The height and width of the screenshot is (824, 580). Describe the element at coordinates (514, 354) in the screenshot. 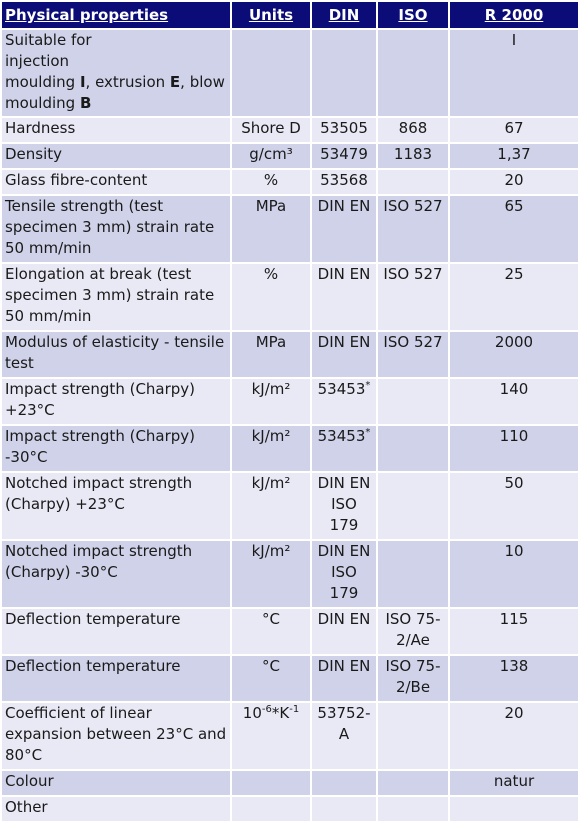

I see `value-cell: 2000` at that location.